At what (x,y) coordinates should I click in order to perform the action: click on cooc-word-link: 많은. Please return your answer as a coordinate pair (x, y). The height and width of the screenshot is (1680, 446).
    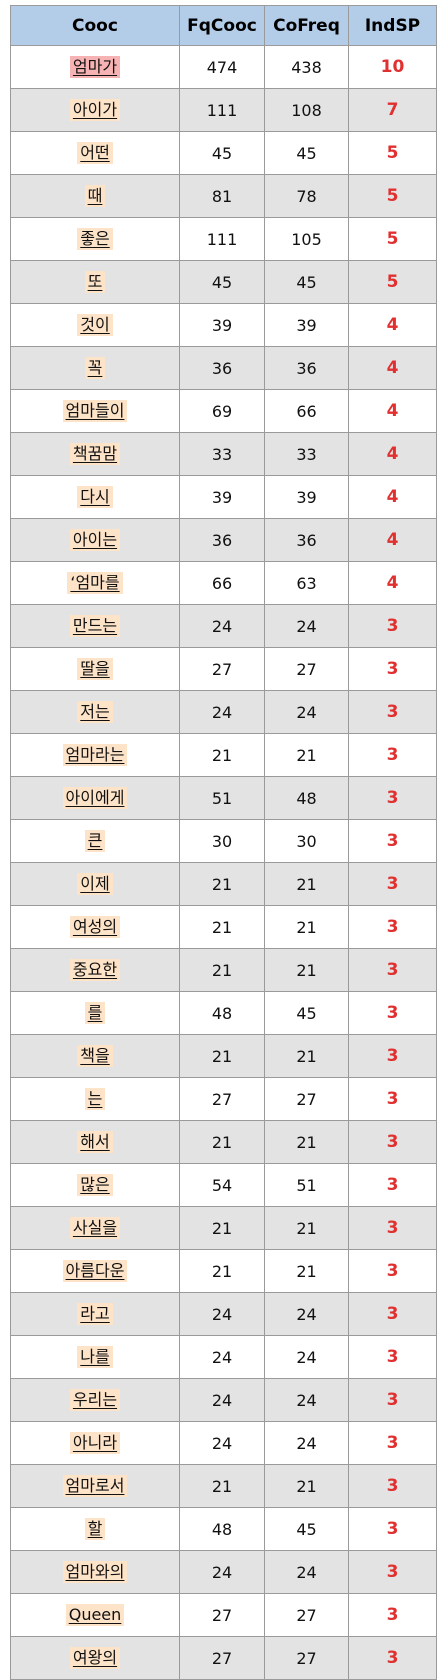
    Looking at the image, I should click on (95, 1185).